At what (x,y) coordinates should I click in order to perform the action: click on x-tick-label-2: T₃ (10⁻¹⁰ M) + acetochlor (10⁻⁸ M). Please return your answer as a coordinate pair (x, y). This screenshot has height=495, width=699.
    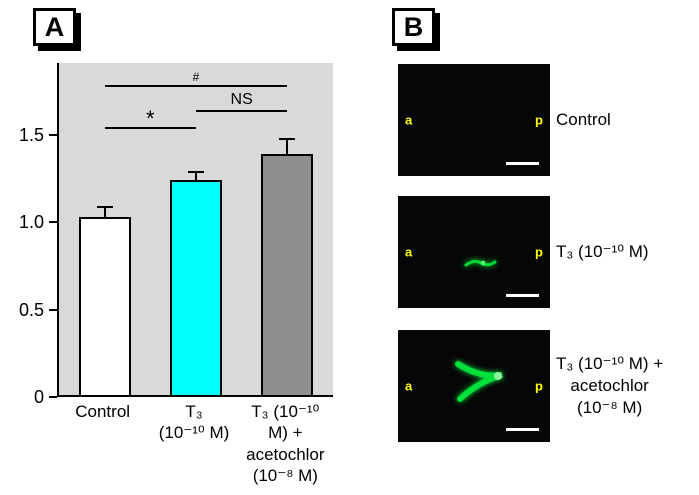
    Looking at the image, I should click on (285, 443).